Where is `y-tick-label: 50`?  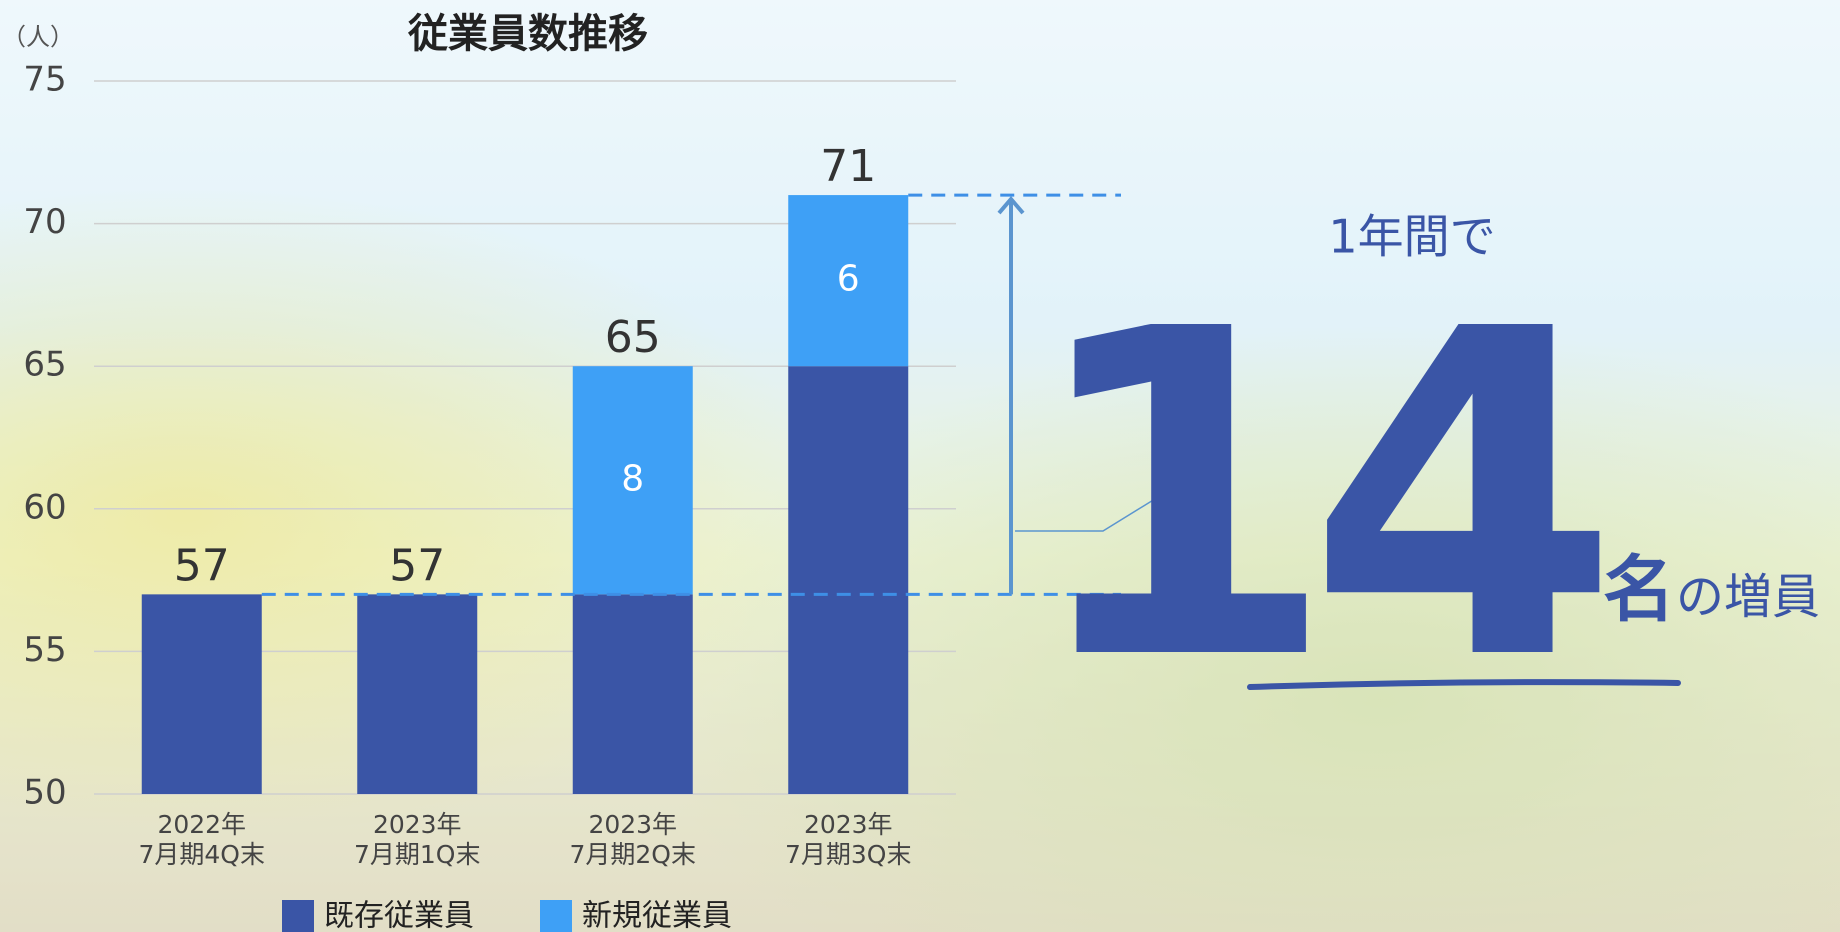 y-tick-label: 50 is located at coordinates (44, 793).